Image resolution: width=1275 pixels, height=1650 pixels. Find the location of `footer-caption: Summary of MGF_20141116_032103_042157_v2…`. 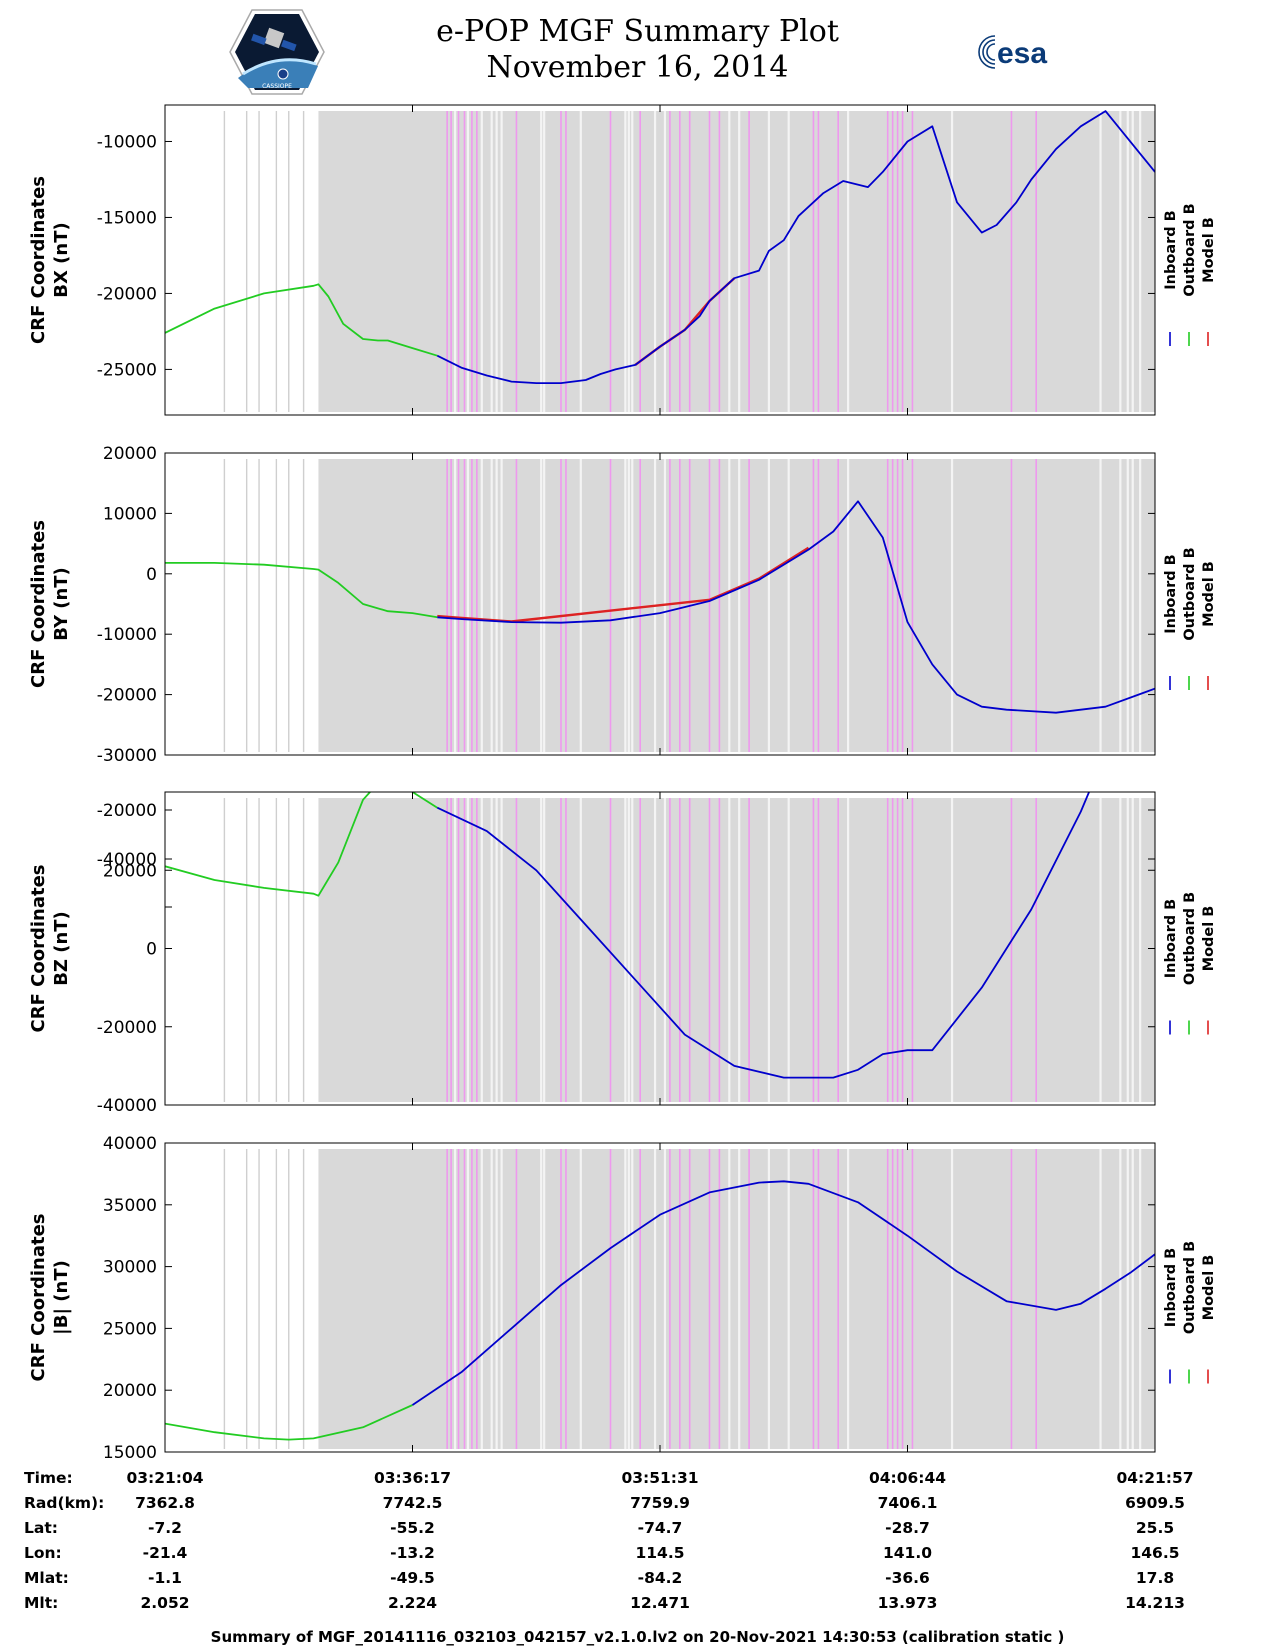

footer-caption: Summary of MGF_20141116_032103_042157_v2… is located at coordinates (637, 1637).